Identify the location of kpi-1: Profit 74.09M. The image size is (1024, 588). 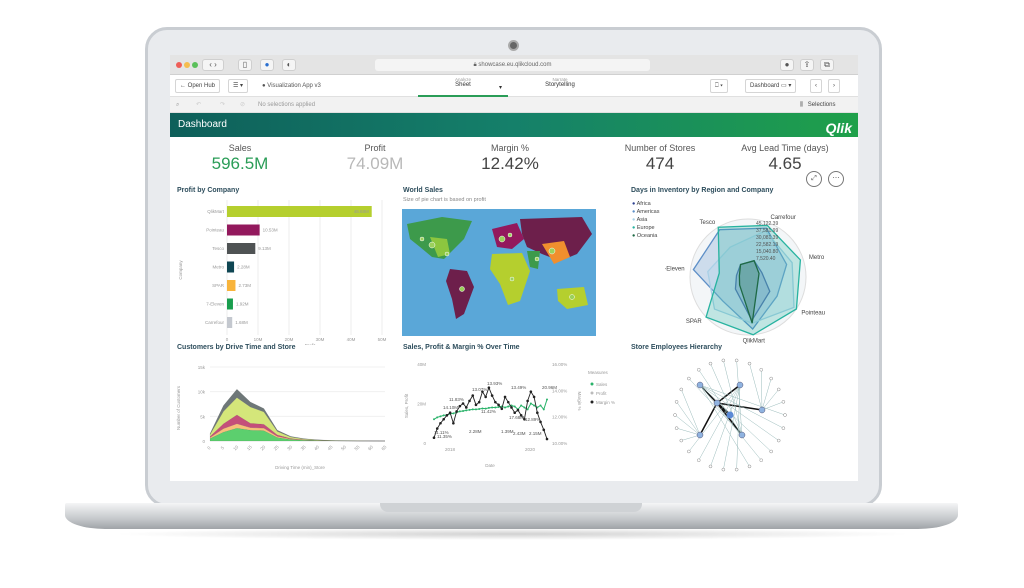
(375, 158).